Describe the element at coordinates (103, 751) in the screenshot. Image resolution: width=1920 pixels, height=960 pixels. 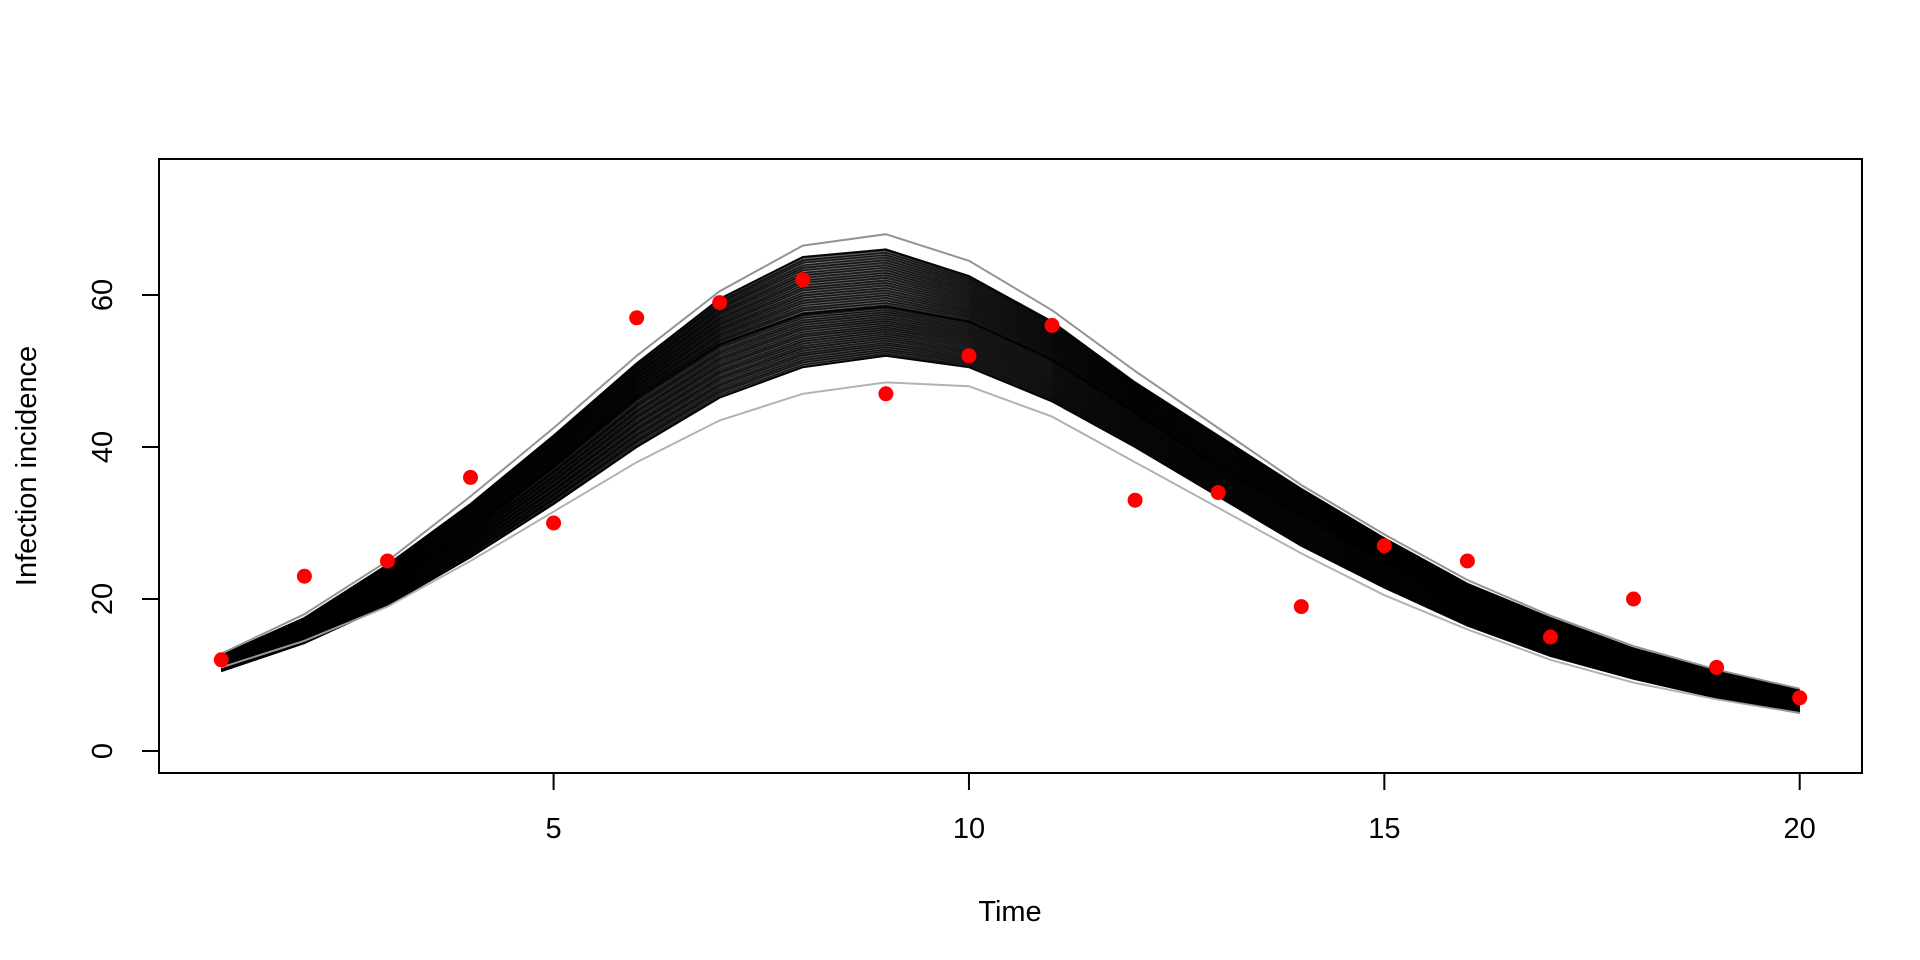
I see `y-tick-label: 0` at that location.